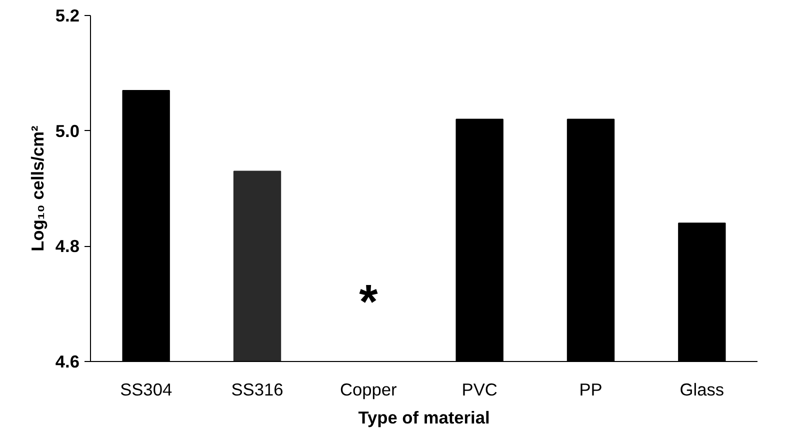 The width and height of the screenshot is (787, 430). Describe the element at coordinates (369, 390) in the screenshot. I see `x-tick-label: Copper` at that location.